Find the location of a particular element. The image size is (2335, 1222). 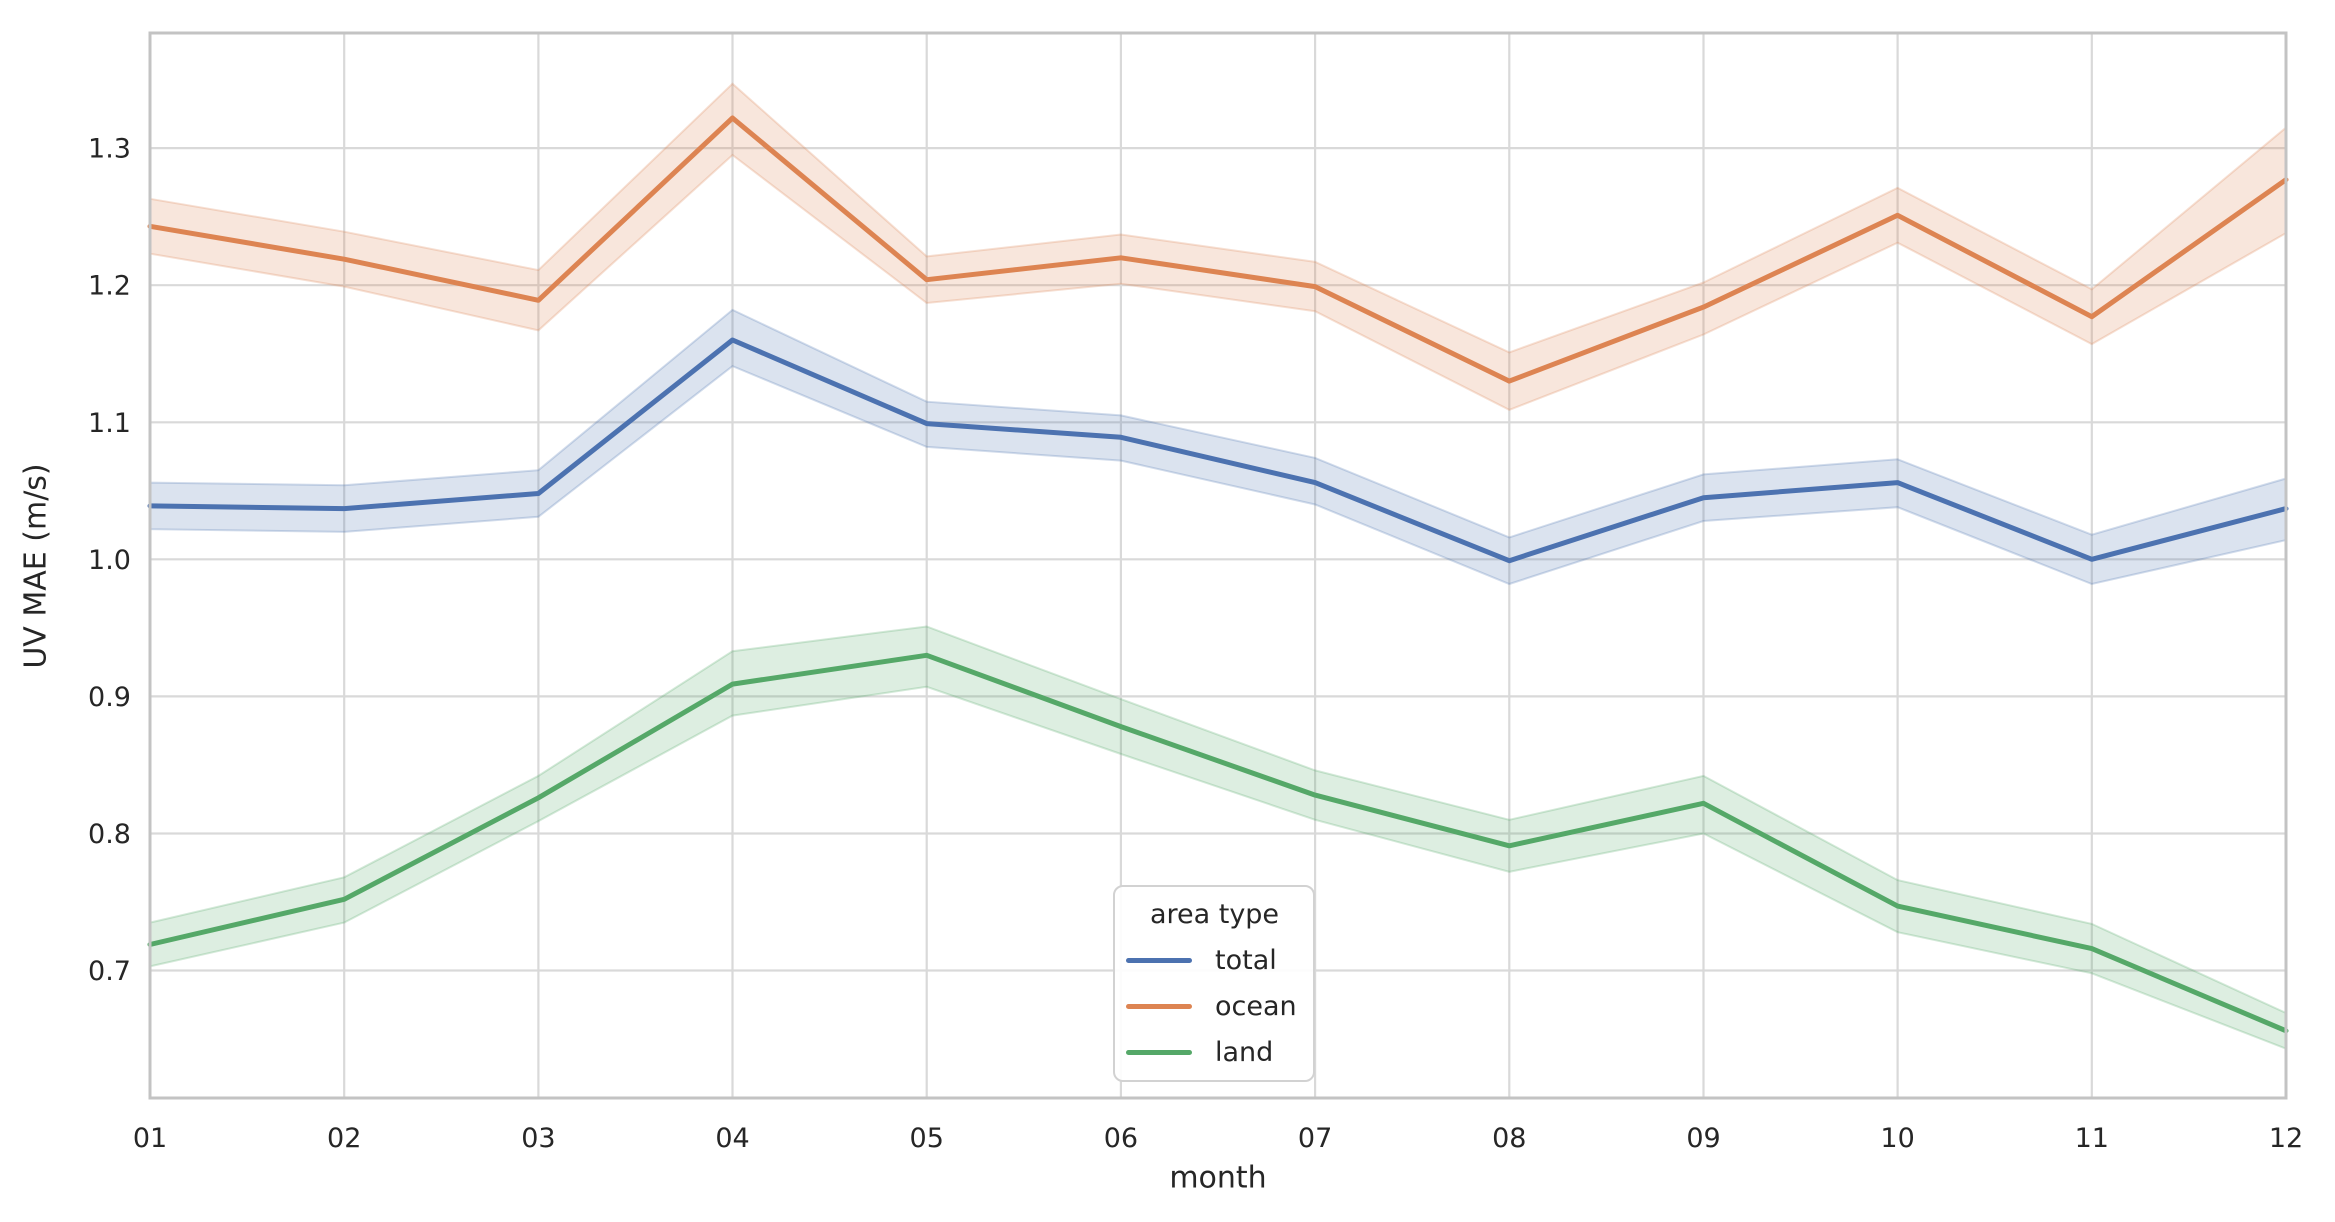

x-tick-label-05: 05 is located at coordinates (927, 1138).